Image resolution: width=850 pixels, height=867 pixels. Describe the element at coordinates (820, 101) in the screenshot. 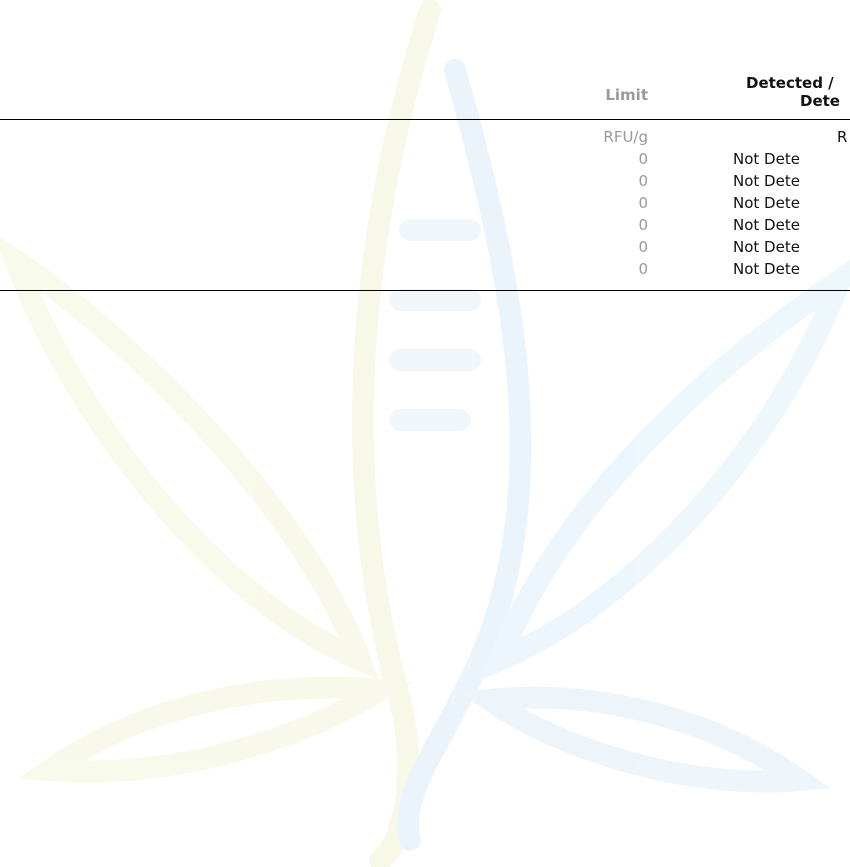

I see `result-header: Dete` at that location.